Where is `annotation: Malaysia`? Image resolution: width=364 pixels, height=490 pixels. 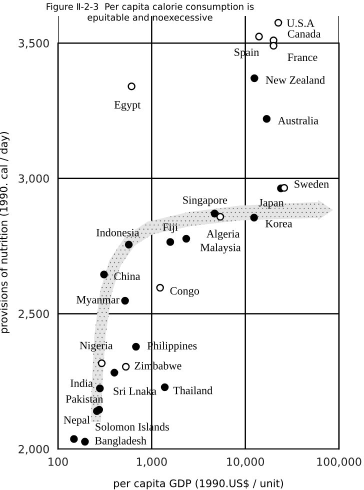
annotation: Malaysia is located at coordinates (220, 248).